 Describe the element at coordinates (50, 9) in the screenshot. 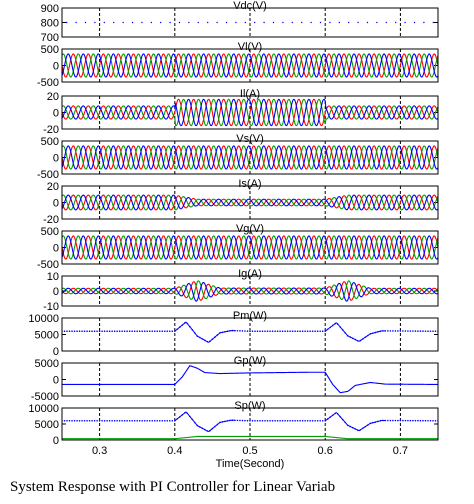

I see `y-tick-label: 900` at that location.